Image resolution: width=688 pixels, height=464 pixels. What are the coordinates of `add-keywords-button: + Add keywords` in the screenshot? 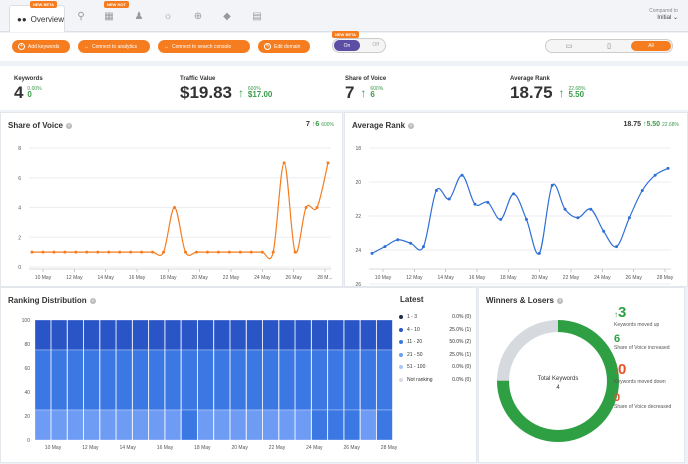 It's located at (41, 46).